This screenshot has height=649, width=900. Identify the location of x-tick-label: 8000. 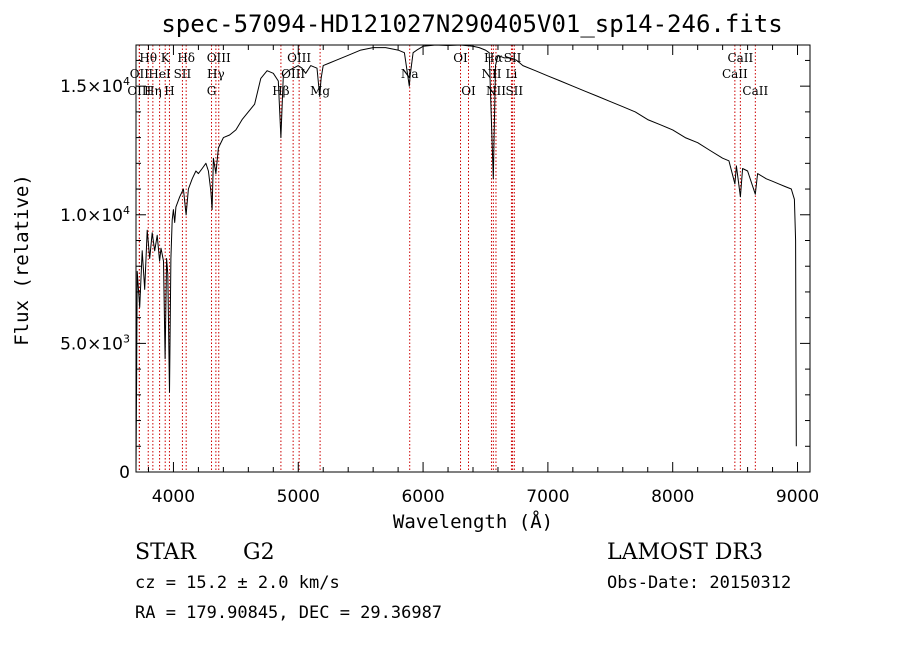
(672, 497).